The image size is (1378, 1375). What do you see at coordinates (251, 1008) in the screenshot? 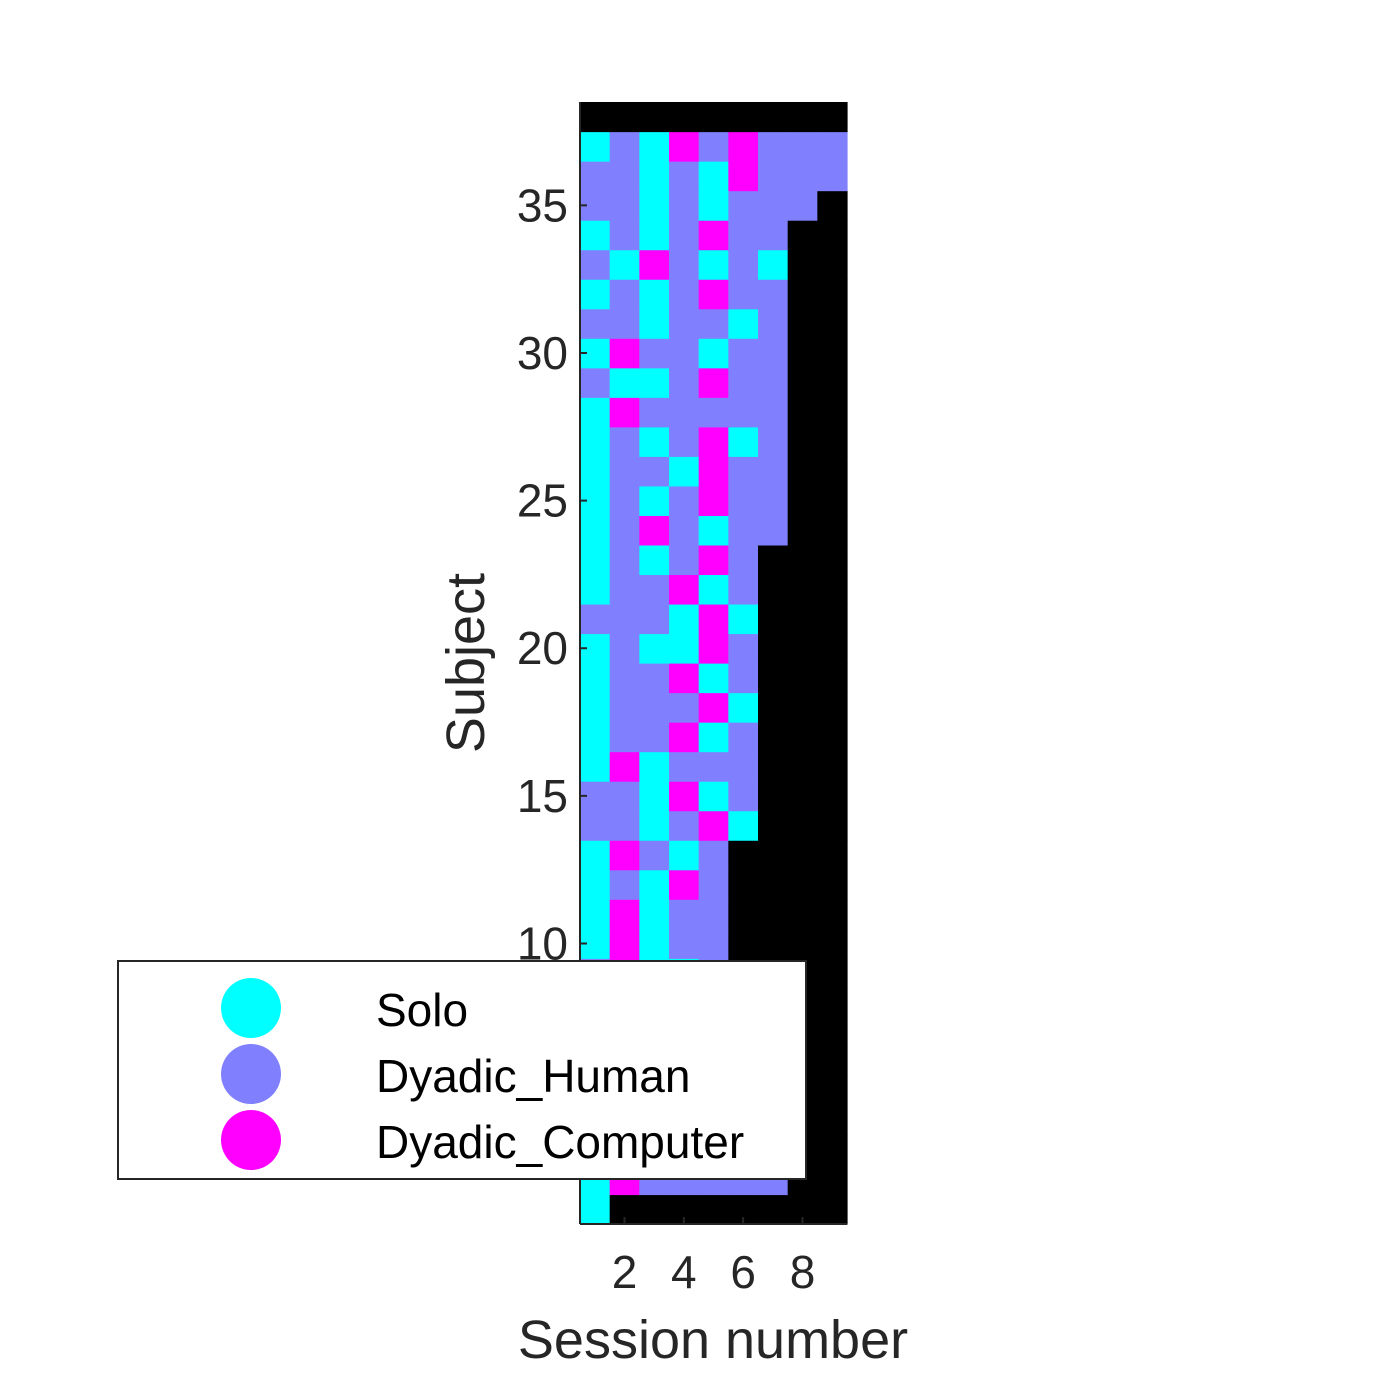
I see `legend-marker-solo` at bounding box center [251, 1008].